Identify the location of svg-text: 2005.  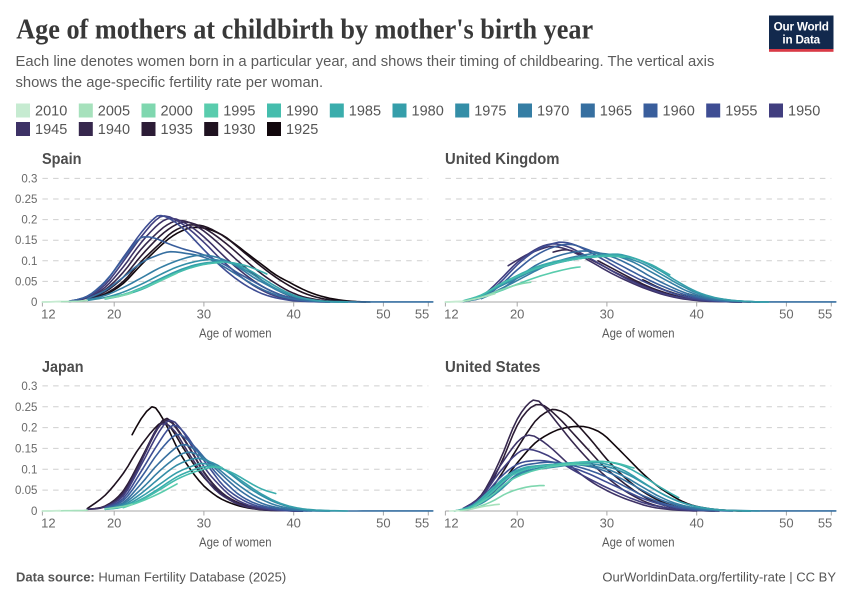
(114, 112).